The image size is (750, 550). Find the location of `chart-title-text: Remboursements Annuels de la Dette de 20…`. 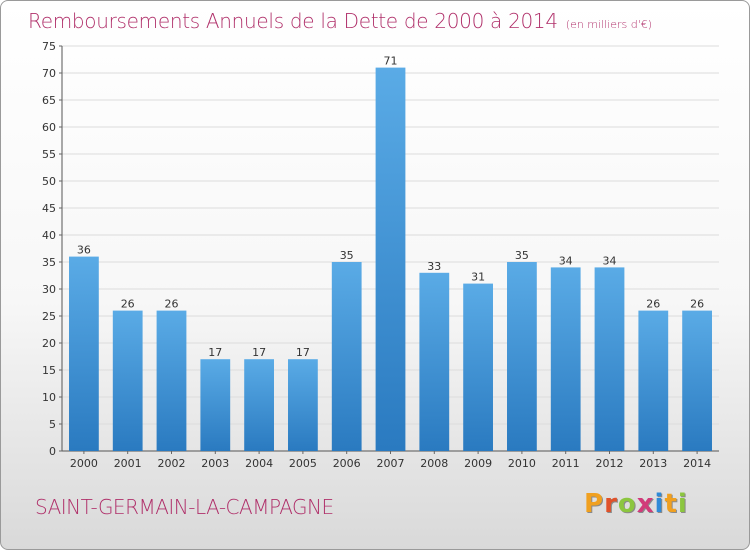

chart-title-text: Remboursements Annuels de la Dette de 20… is located at coordinates (293, 21).